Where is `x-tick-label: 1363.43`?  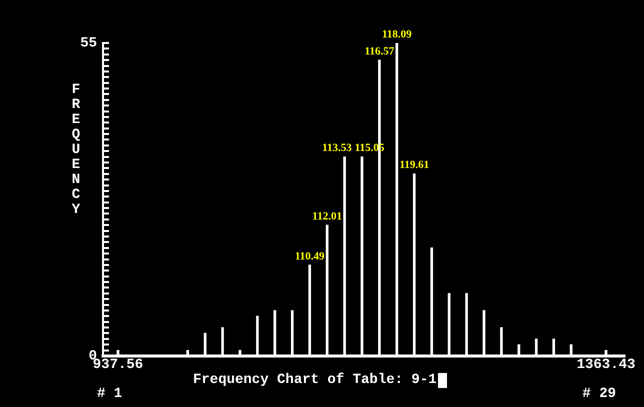 x-tick-label: 1363.43 is located at coordinates (606, 364).